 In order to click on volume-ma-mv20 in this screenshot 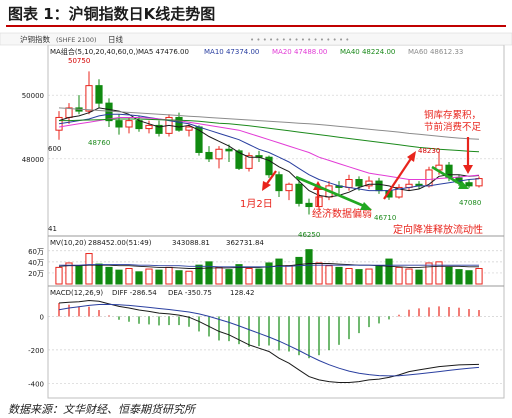, I will do `click(269, 266)`.